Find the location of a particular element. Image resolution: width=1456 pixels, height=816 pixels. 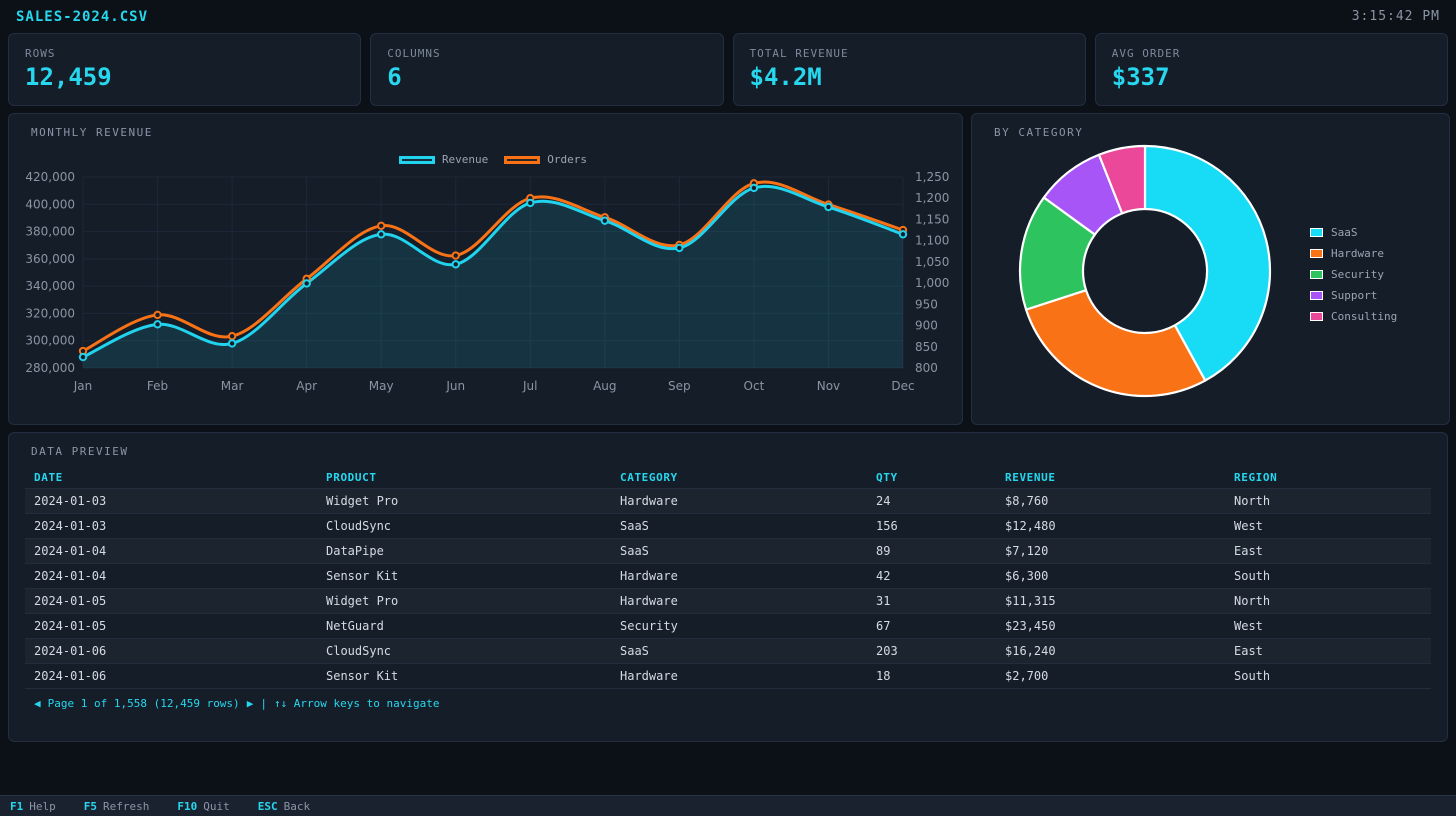

left-axis-tick: 320,000 is located at coordinates (50, 313).